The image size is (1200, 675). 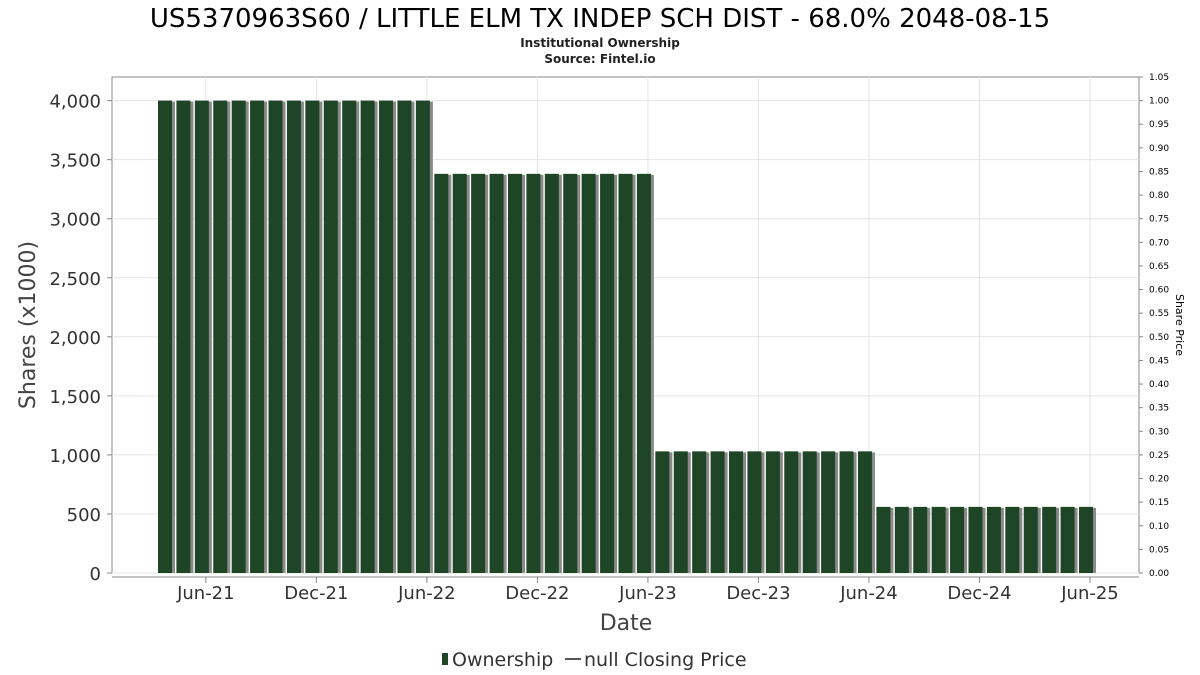 What do you see at coordinates (1159, 78) in the screenshot?
I see `y2-tick-label: 1.05` at bounding box center [1159, 78].